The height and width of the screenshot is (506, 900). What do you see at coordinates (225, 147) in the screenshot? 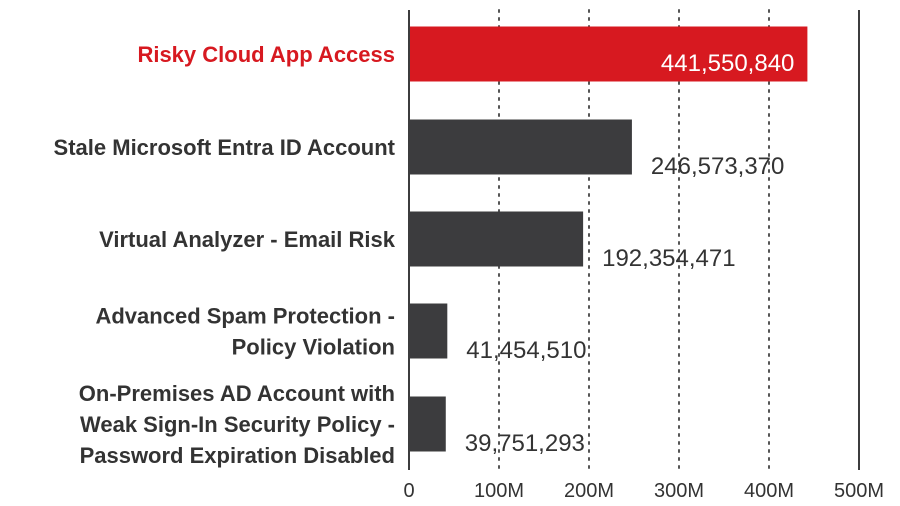
I see `category-label: Stale Microsoft Entra ID Account` at bounding box center [225, 147].